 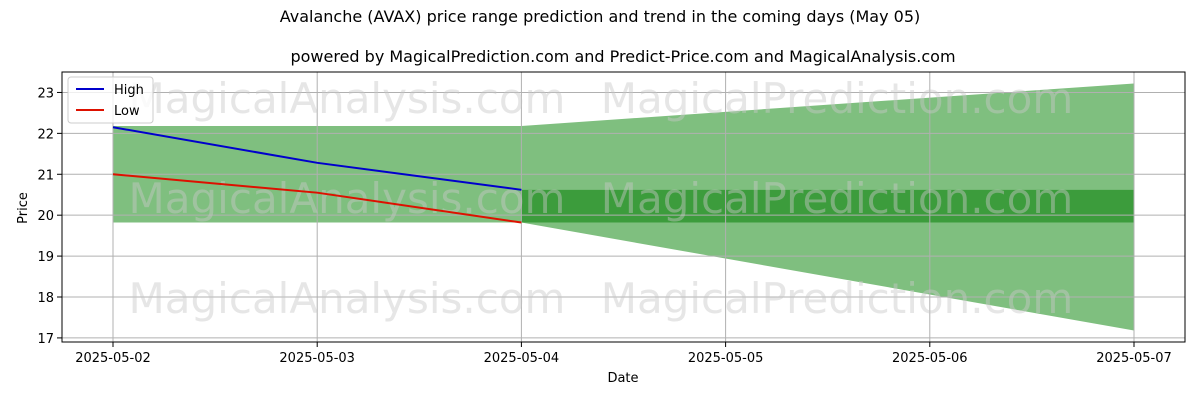 I want to click on y-axis-ticks: 17 18 19 20 21 22 23, so click(x=49, y=216).